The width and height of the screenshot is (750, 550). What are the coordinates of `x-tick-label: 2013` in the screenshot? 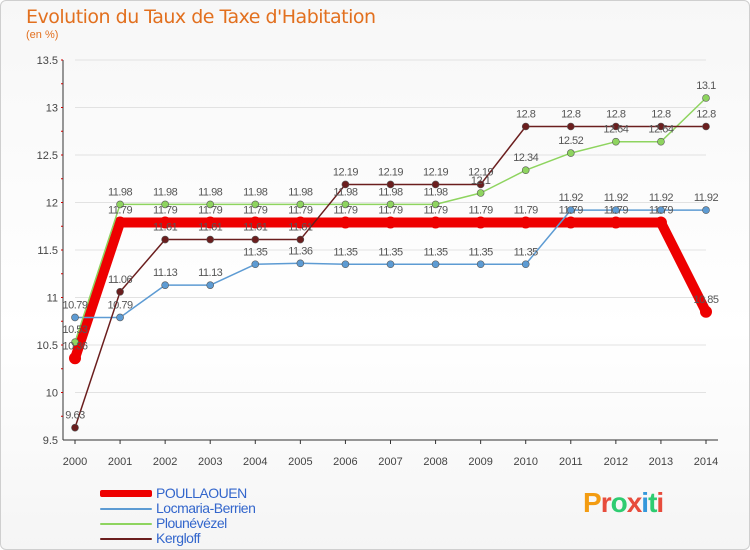 It's located at (661, 462).